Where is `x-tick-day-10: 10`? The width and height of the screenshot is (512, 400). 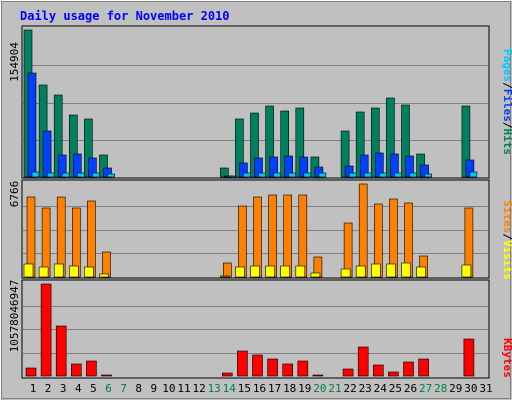
x-tick-day-10: 10 is located at coordinates (168, 388).